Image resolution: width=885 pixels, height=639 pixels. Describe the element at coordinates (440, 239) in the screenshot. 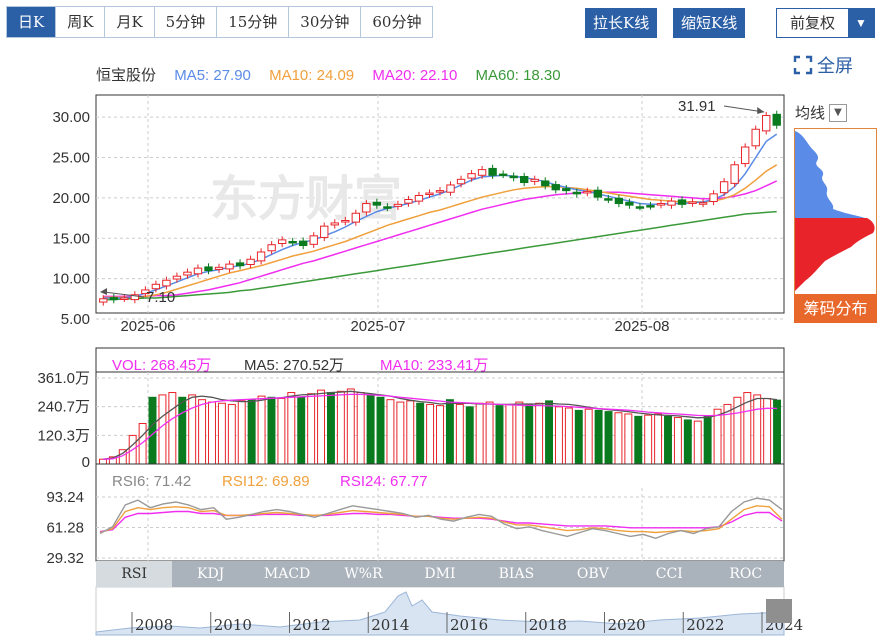

I see `ma20-line` at that location.